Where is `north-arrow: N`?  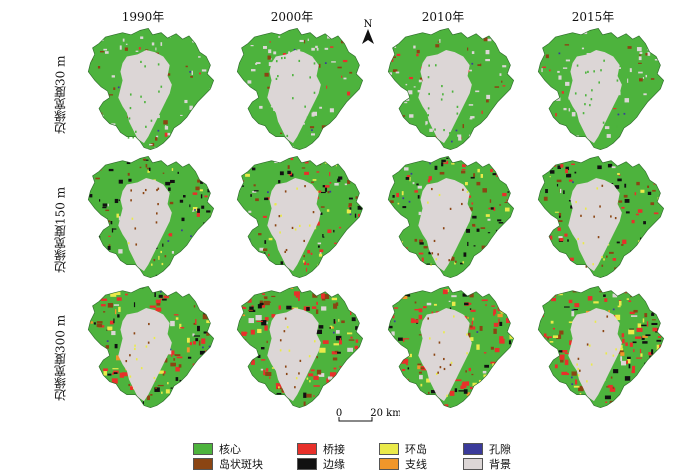
north-arrow: N is located at coordinates (368, 33).